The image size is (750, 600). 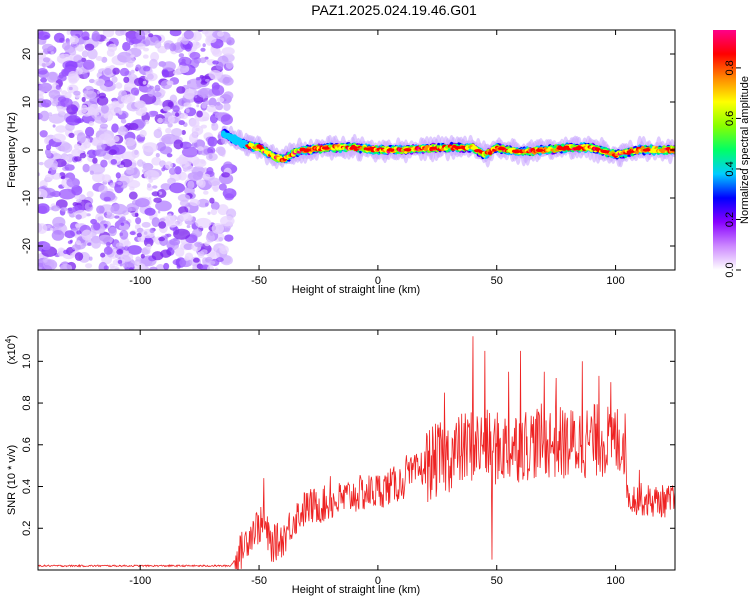 I want to click on colorbar-ticks: 0.0 0.2 0.4 0.6 0.8, so click(x=732, y=169).